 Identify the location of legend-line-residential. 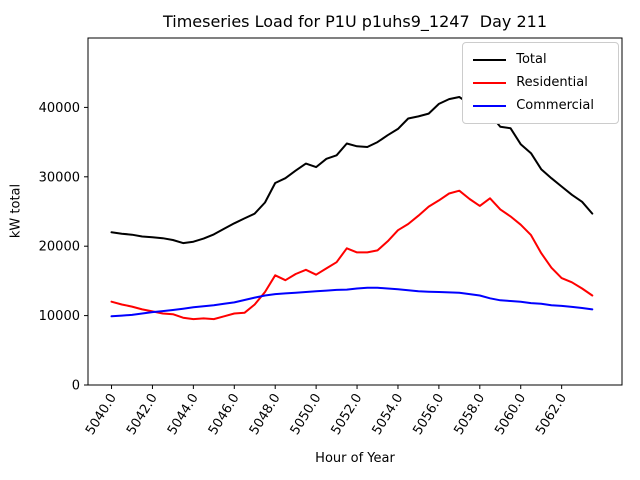
(490, 83).